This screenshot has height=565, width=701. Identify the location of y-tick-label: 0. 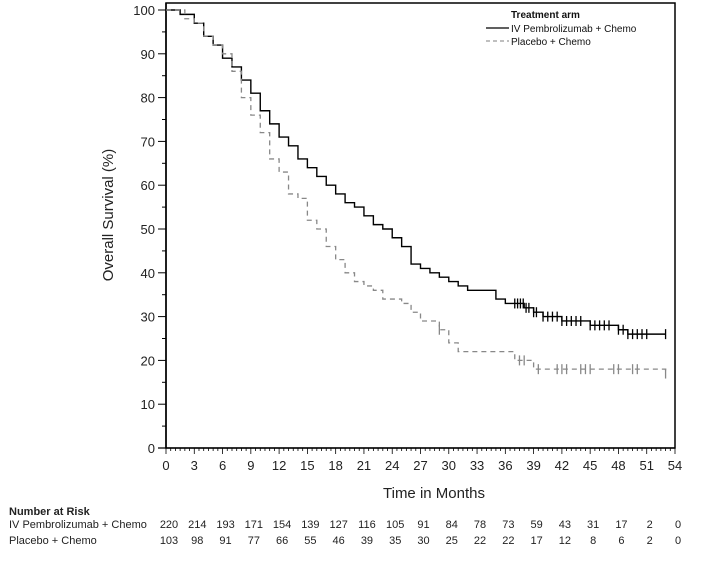
(151, 448).